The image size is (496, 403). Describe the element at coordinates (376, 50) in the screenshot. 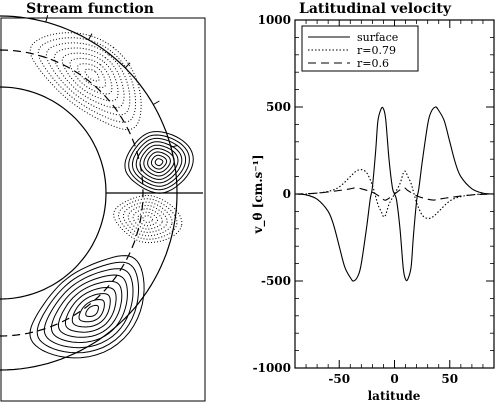

I see `legend-label: r=0.79` at that location.